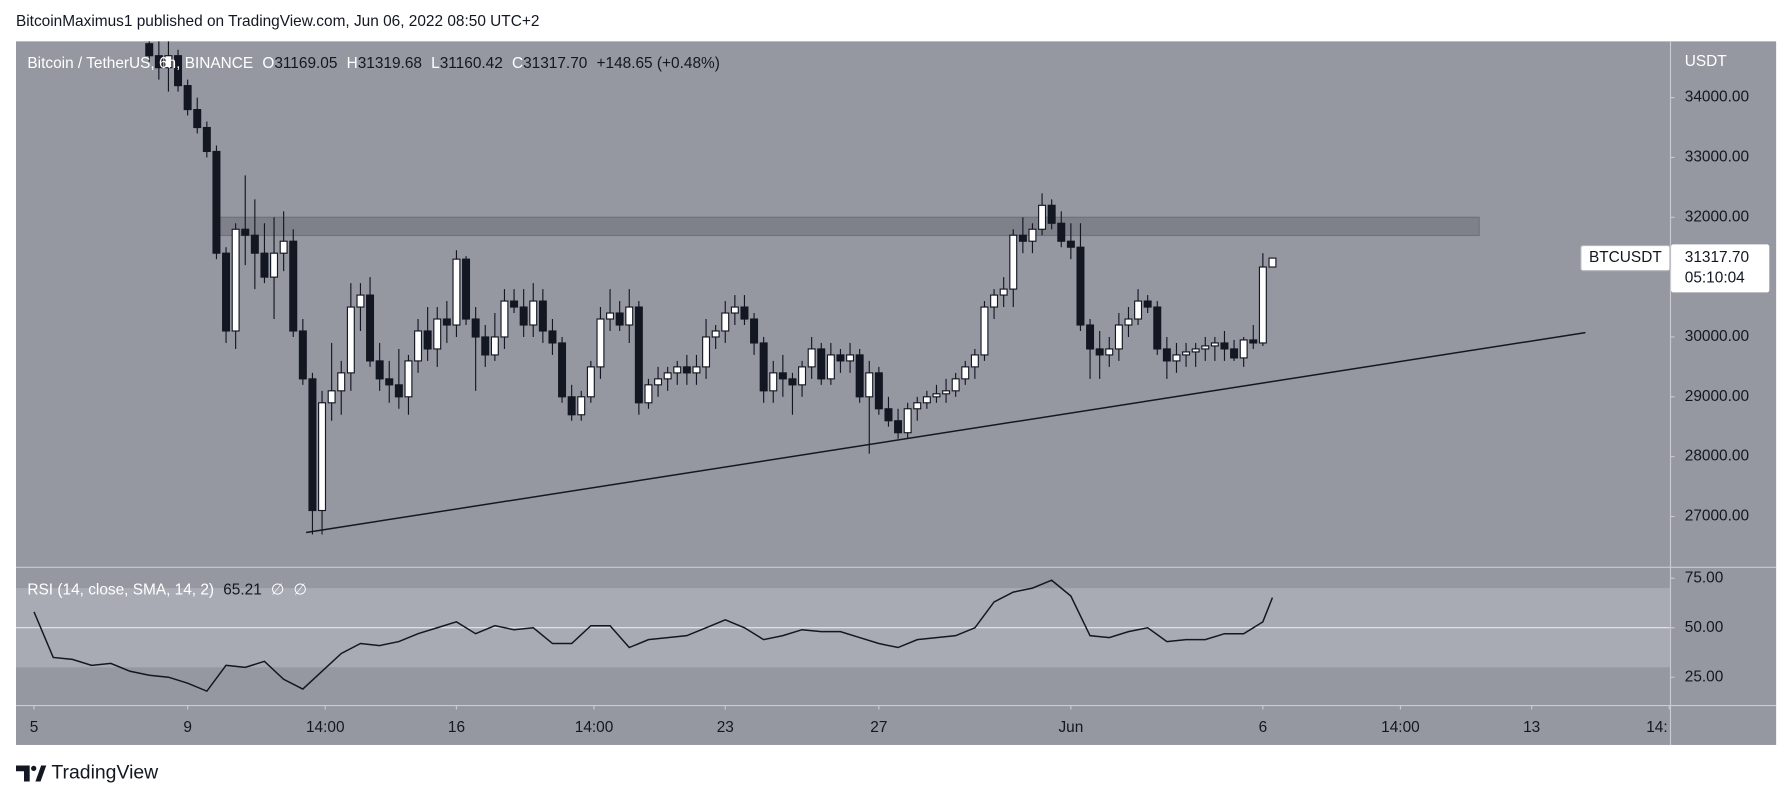  Describe the element at coordinates (1717, 396) in the screenshot. I see `y-tick-label: 29000.00` at that location.